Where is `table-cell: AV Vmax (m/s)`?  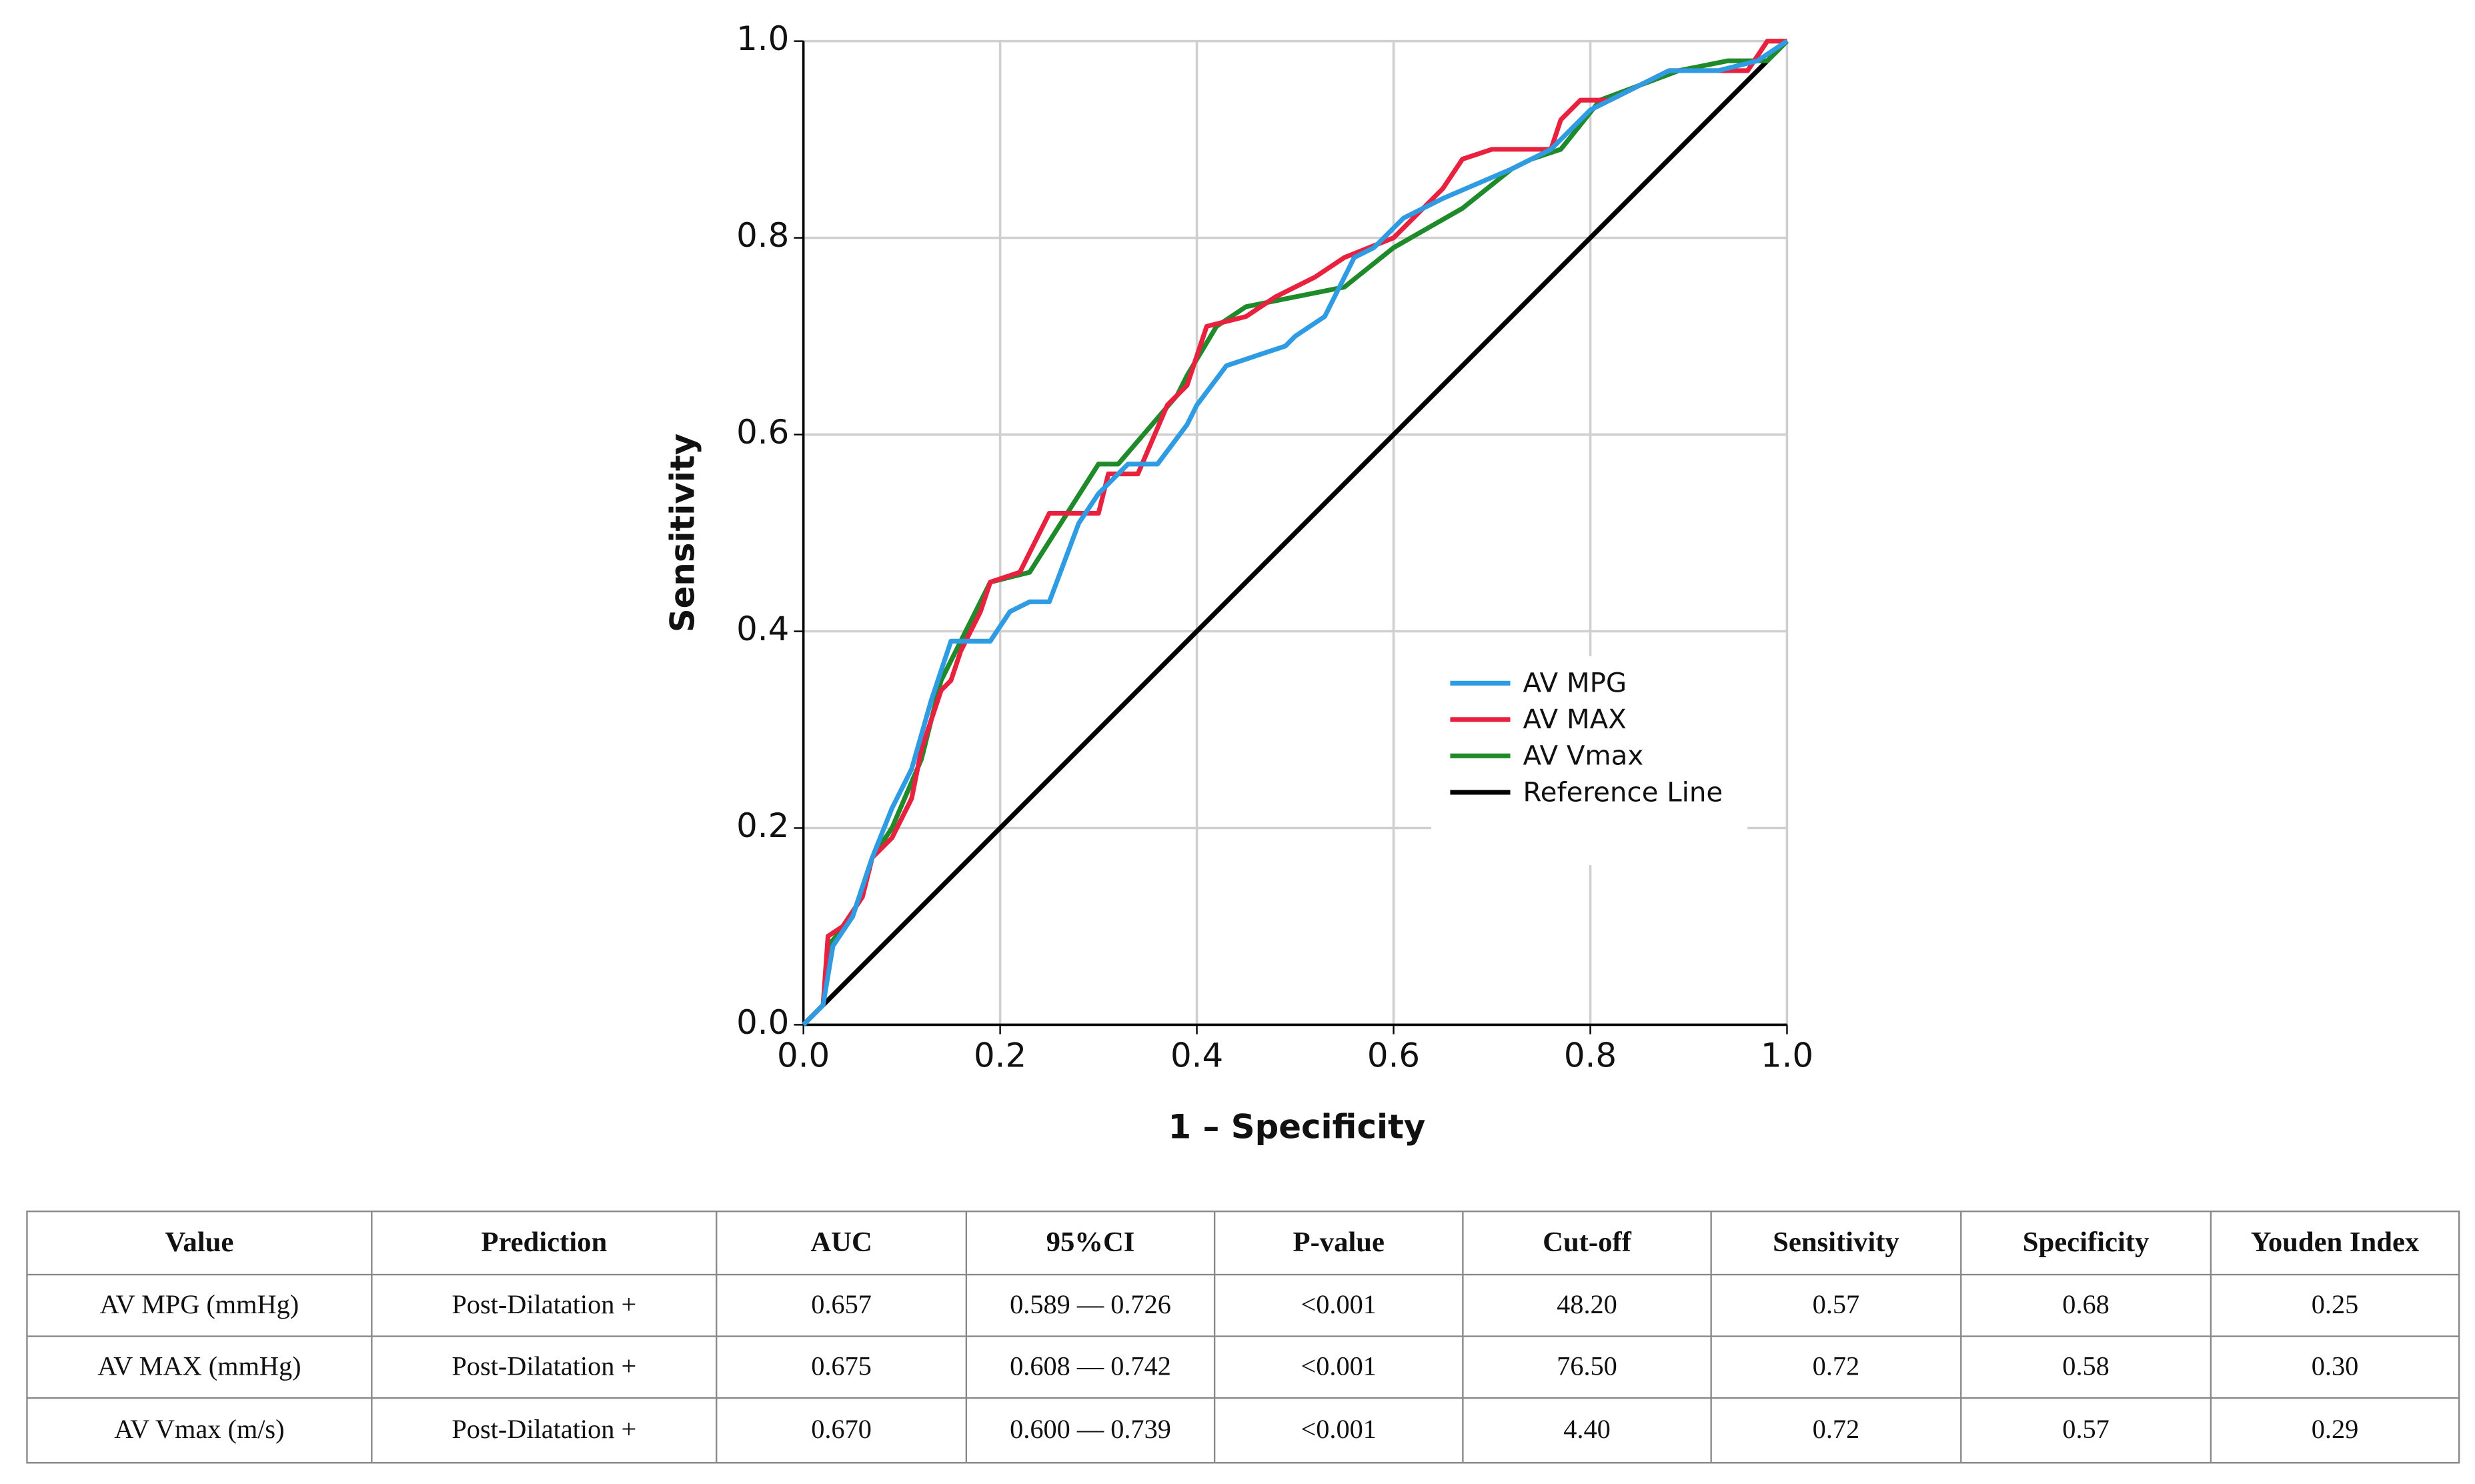 table-cell: AV Vmax (m/s) is located at coordinates (199, 1429).